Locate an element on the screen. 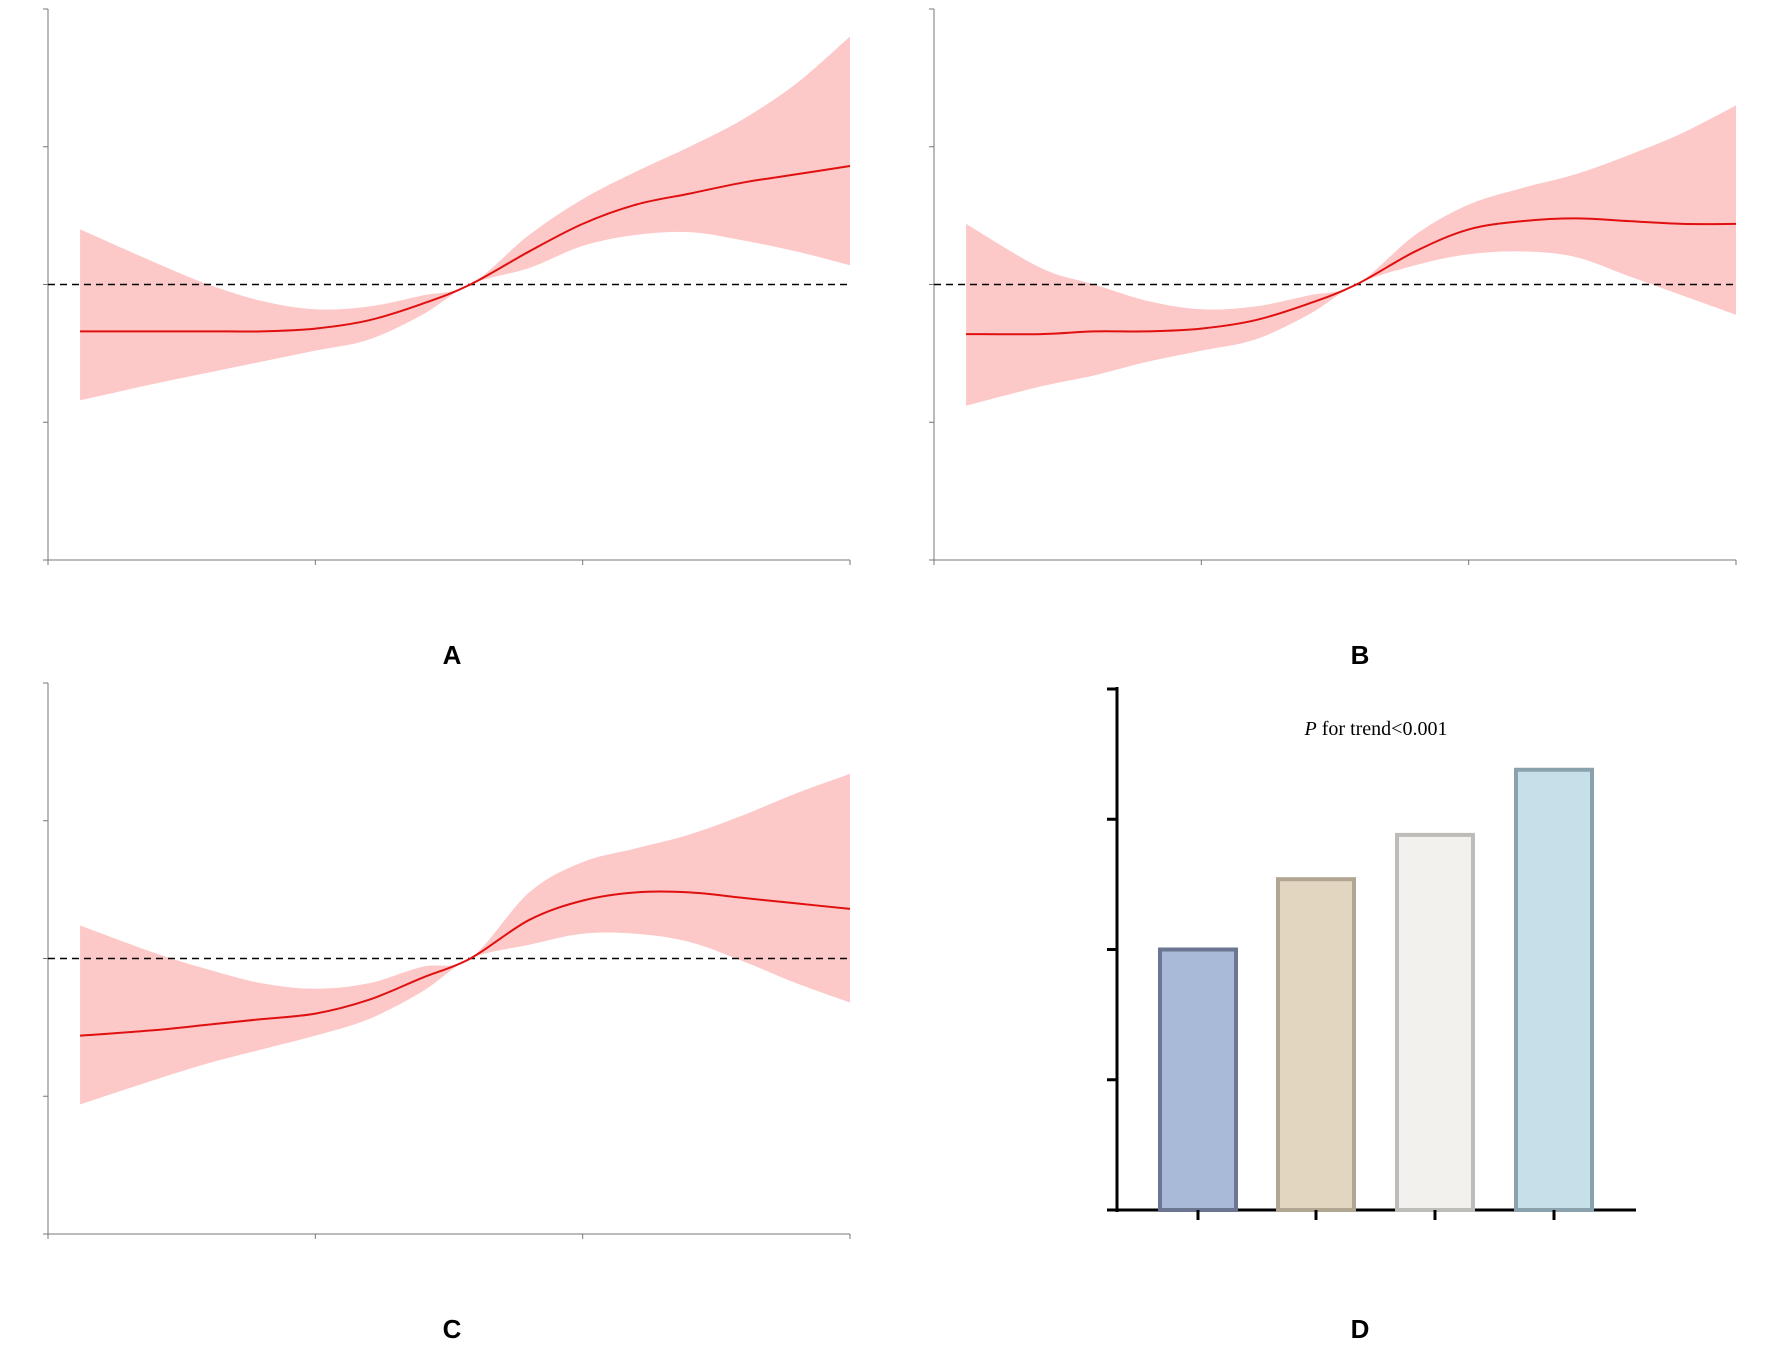 This screenshot has width=1772, height=1353. panel-label-d: D is located at coordinates (1360, 1329).